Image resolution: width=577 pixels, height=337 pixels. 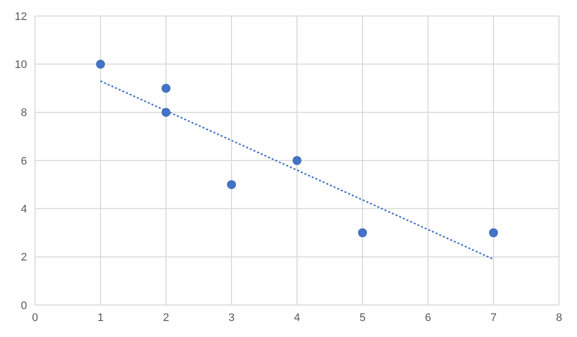 What do you see at coordinates (297, 318) in the screenshot?
I see `x-tick-label: 4` at bounding box center [297, 318].